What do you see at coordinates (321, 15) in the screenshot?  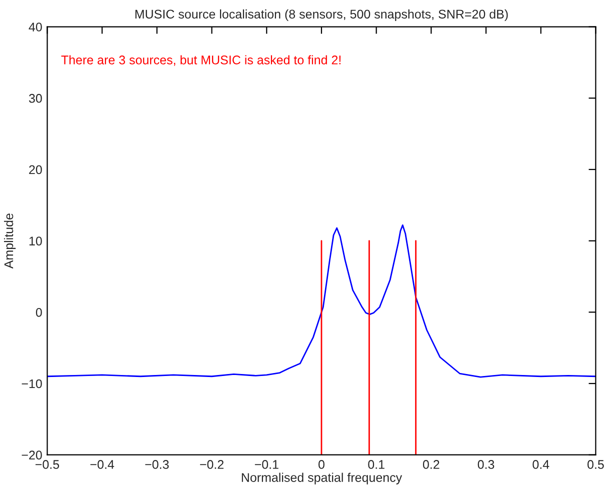 I see `chart-title: MUSIC source localisation (8 sensors, 500 snapshots, SNR=20 dB)` at bounding box center [321, 15].